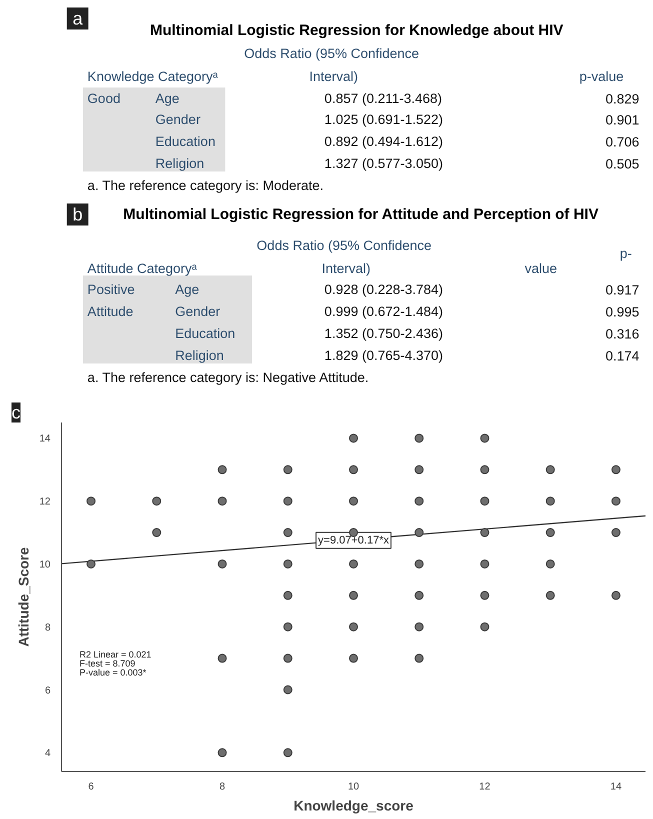 This screenshot has width=653, height=819. I want to click on y-tick-label: 14, so click(45, 439).